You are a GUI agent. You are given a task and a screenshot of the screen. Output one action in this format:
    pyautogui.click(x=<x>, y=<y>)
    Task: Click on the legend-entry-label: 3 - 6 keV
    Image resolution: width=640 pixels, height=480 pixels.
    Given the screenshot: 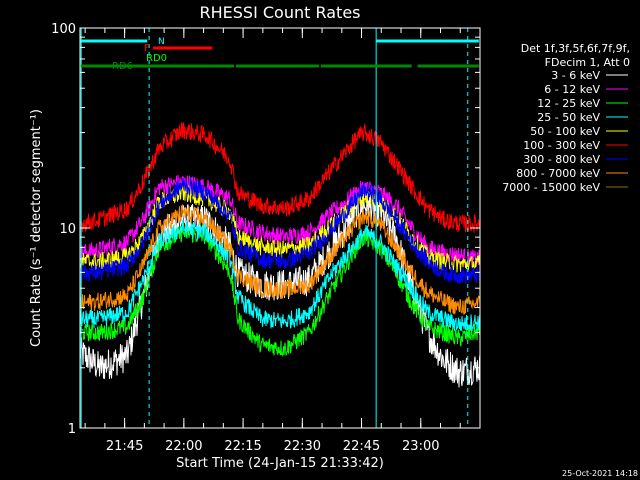 What is the action you would take?
    pyautogui.click(x=575, y=75)
    